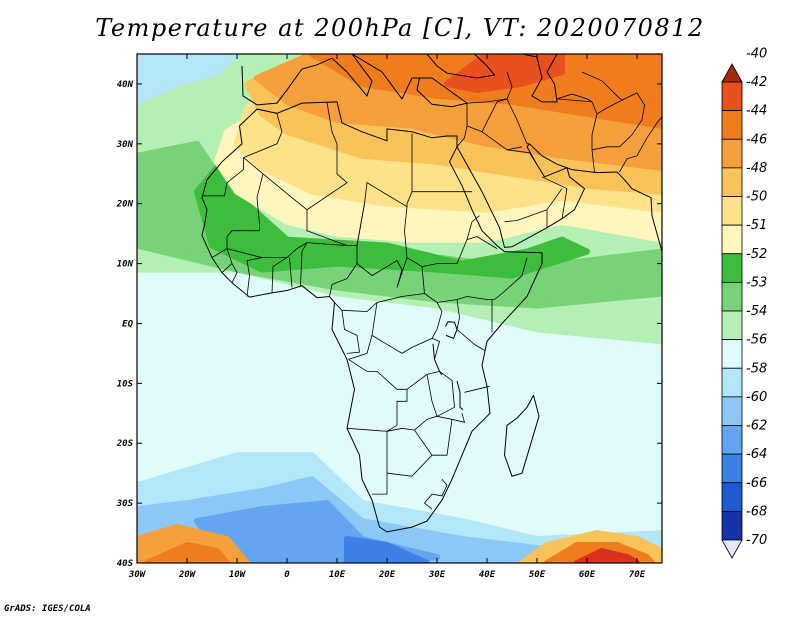  I want to click on grads-credit: GrADS: IGES/COLA, so click(47, 609).